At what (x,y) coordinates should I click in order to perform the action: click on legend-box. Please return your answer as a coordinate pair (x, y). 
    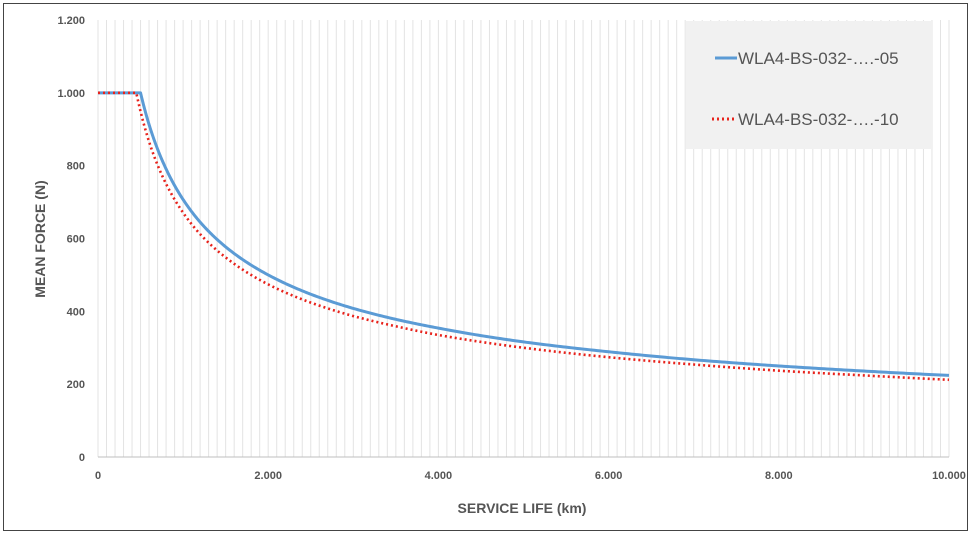
    Looking at the image, I should click on (809, 85).